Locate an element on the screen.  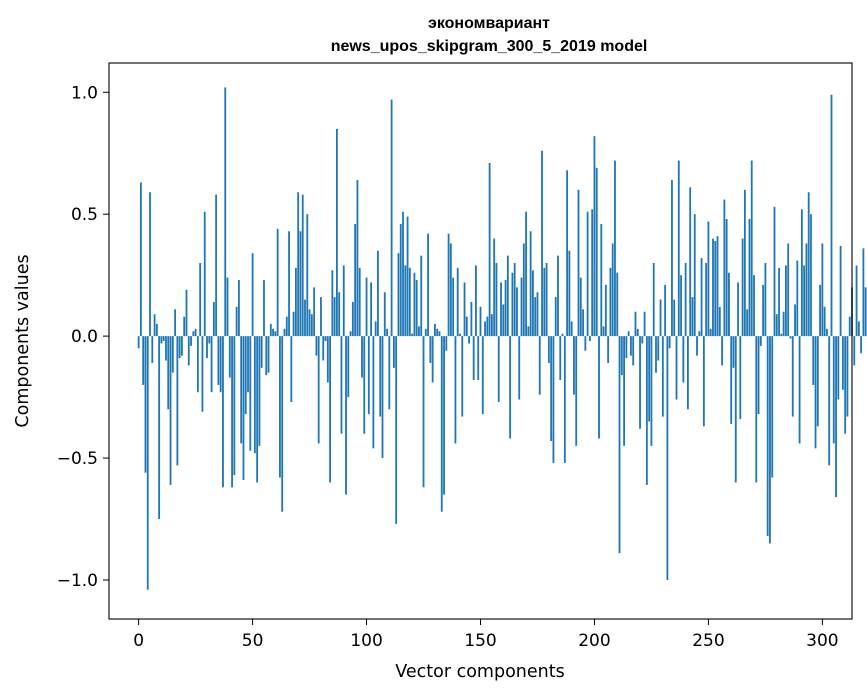
x-tick-label: 150 is located at coordinates (480, 641).